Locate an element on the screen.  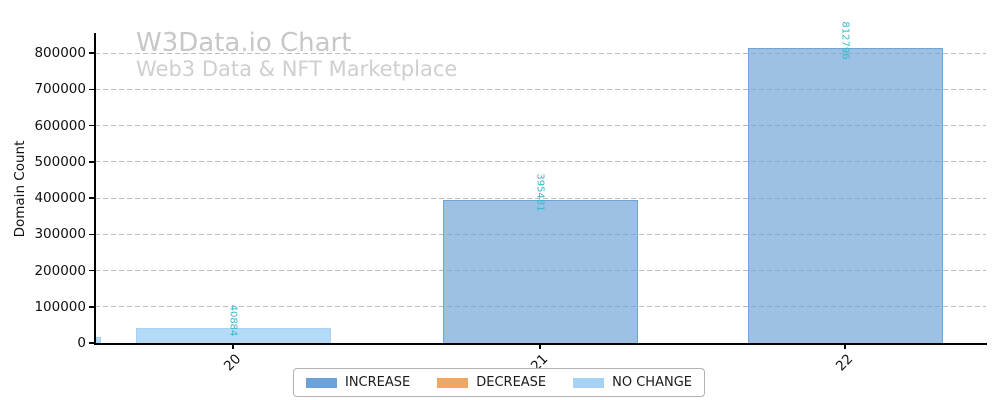
legend-item-no-change: NO CHANGE is located at coordinates (632, 382).